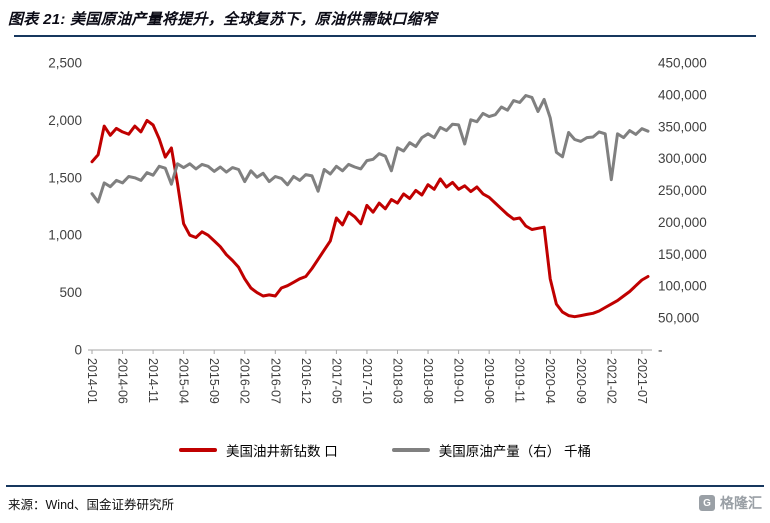 This screenshot has width=770, height=523. I want to click on figure-header: 图表 21: 美国原油产量将提升，全球复苏下，原油供需缺口缩窄, so click(385, 18).